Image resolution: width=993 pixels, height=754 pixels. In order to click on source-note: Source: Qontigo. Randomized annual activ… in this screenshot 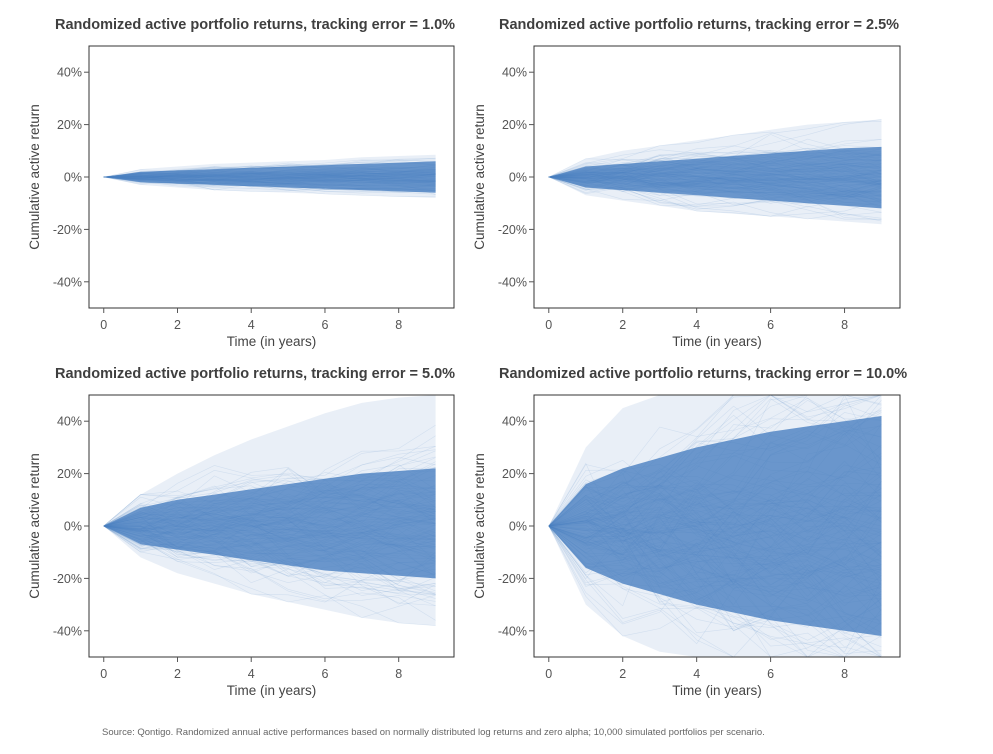, I will do `click(433, 732)`.